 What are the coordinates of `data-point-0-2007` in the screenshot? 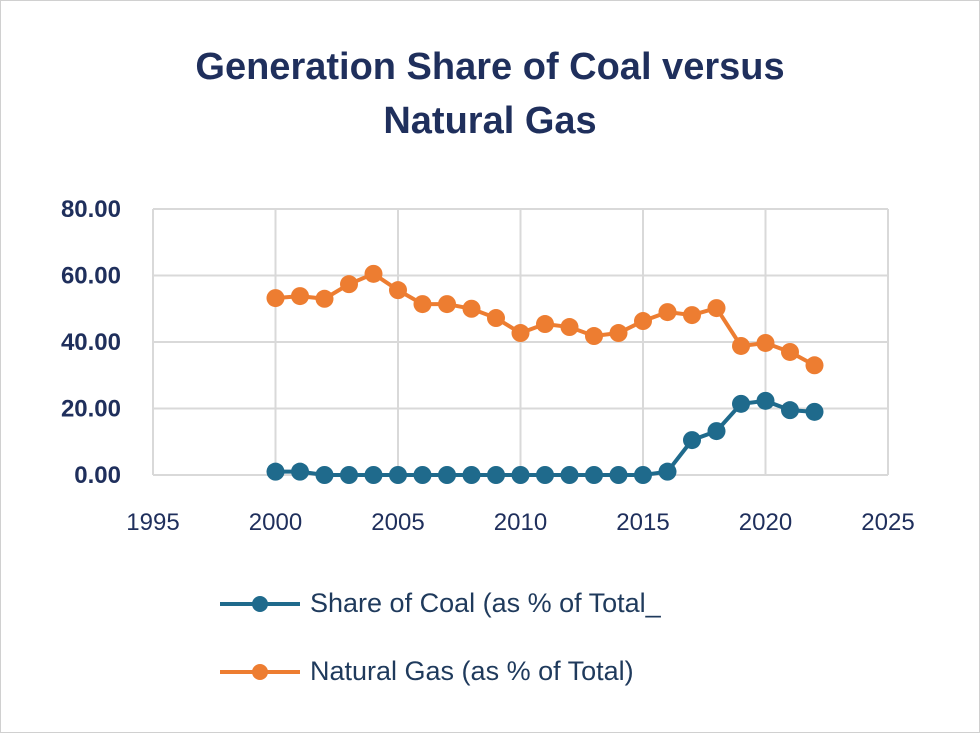 It's located at (447, 475).